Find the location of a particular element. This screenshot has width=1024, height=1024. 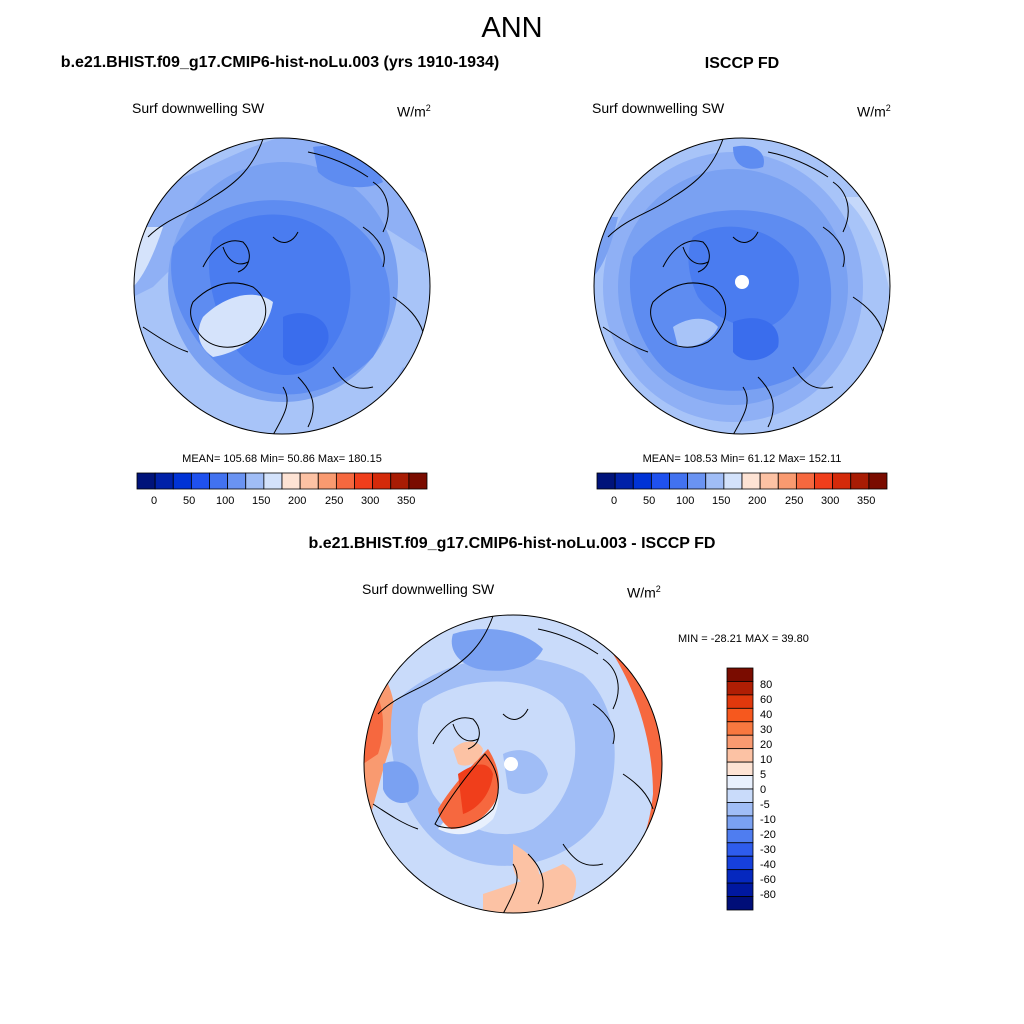

panel2-stats: MEAN= 108.53 Min= 61.12 Max= 152.11 is located at coordinates (742, 459).